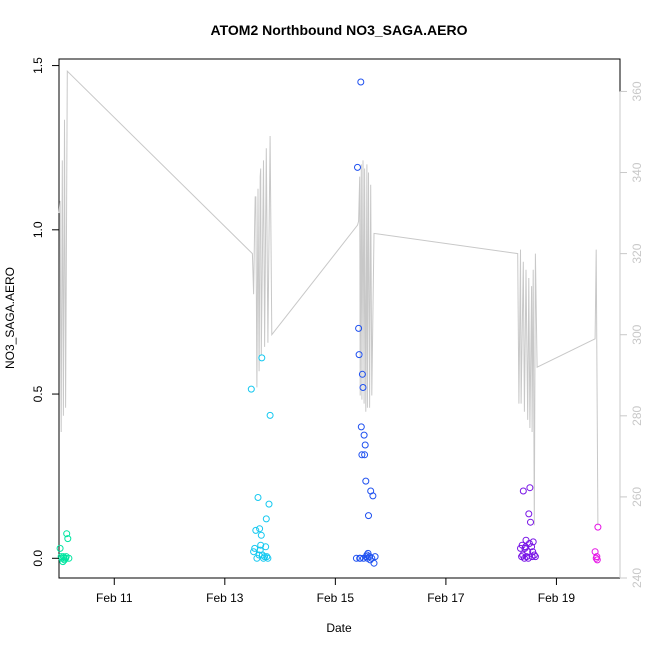  Describe the element at coordinates (637, 497) in the screenshot. I see `secondary-y-tick-label: 260` at that location.